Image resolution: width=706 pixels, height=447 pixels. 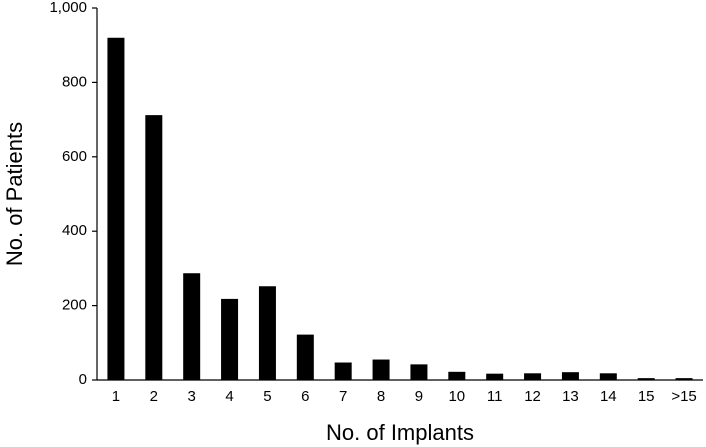 What do you see at coordinates (229, 396) in the screenshot?
I see `x-tick-label: 4` at bounding box center [229, 396].